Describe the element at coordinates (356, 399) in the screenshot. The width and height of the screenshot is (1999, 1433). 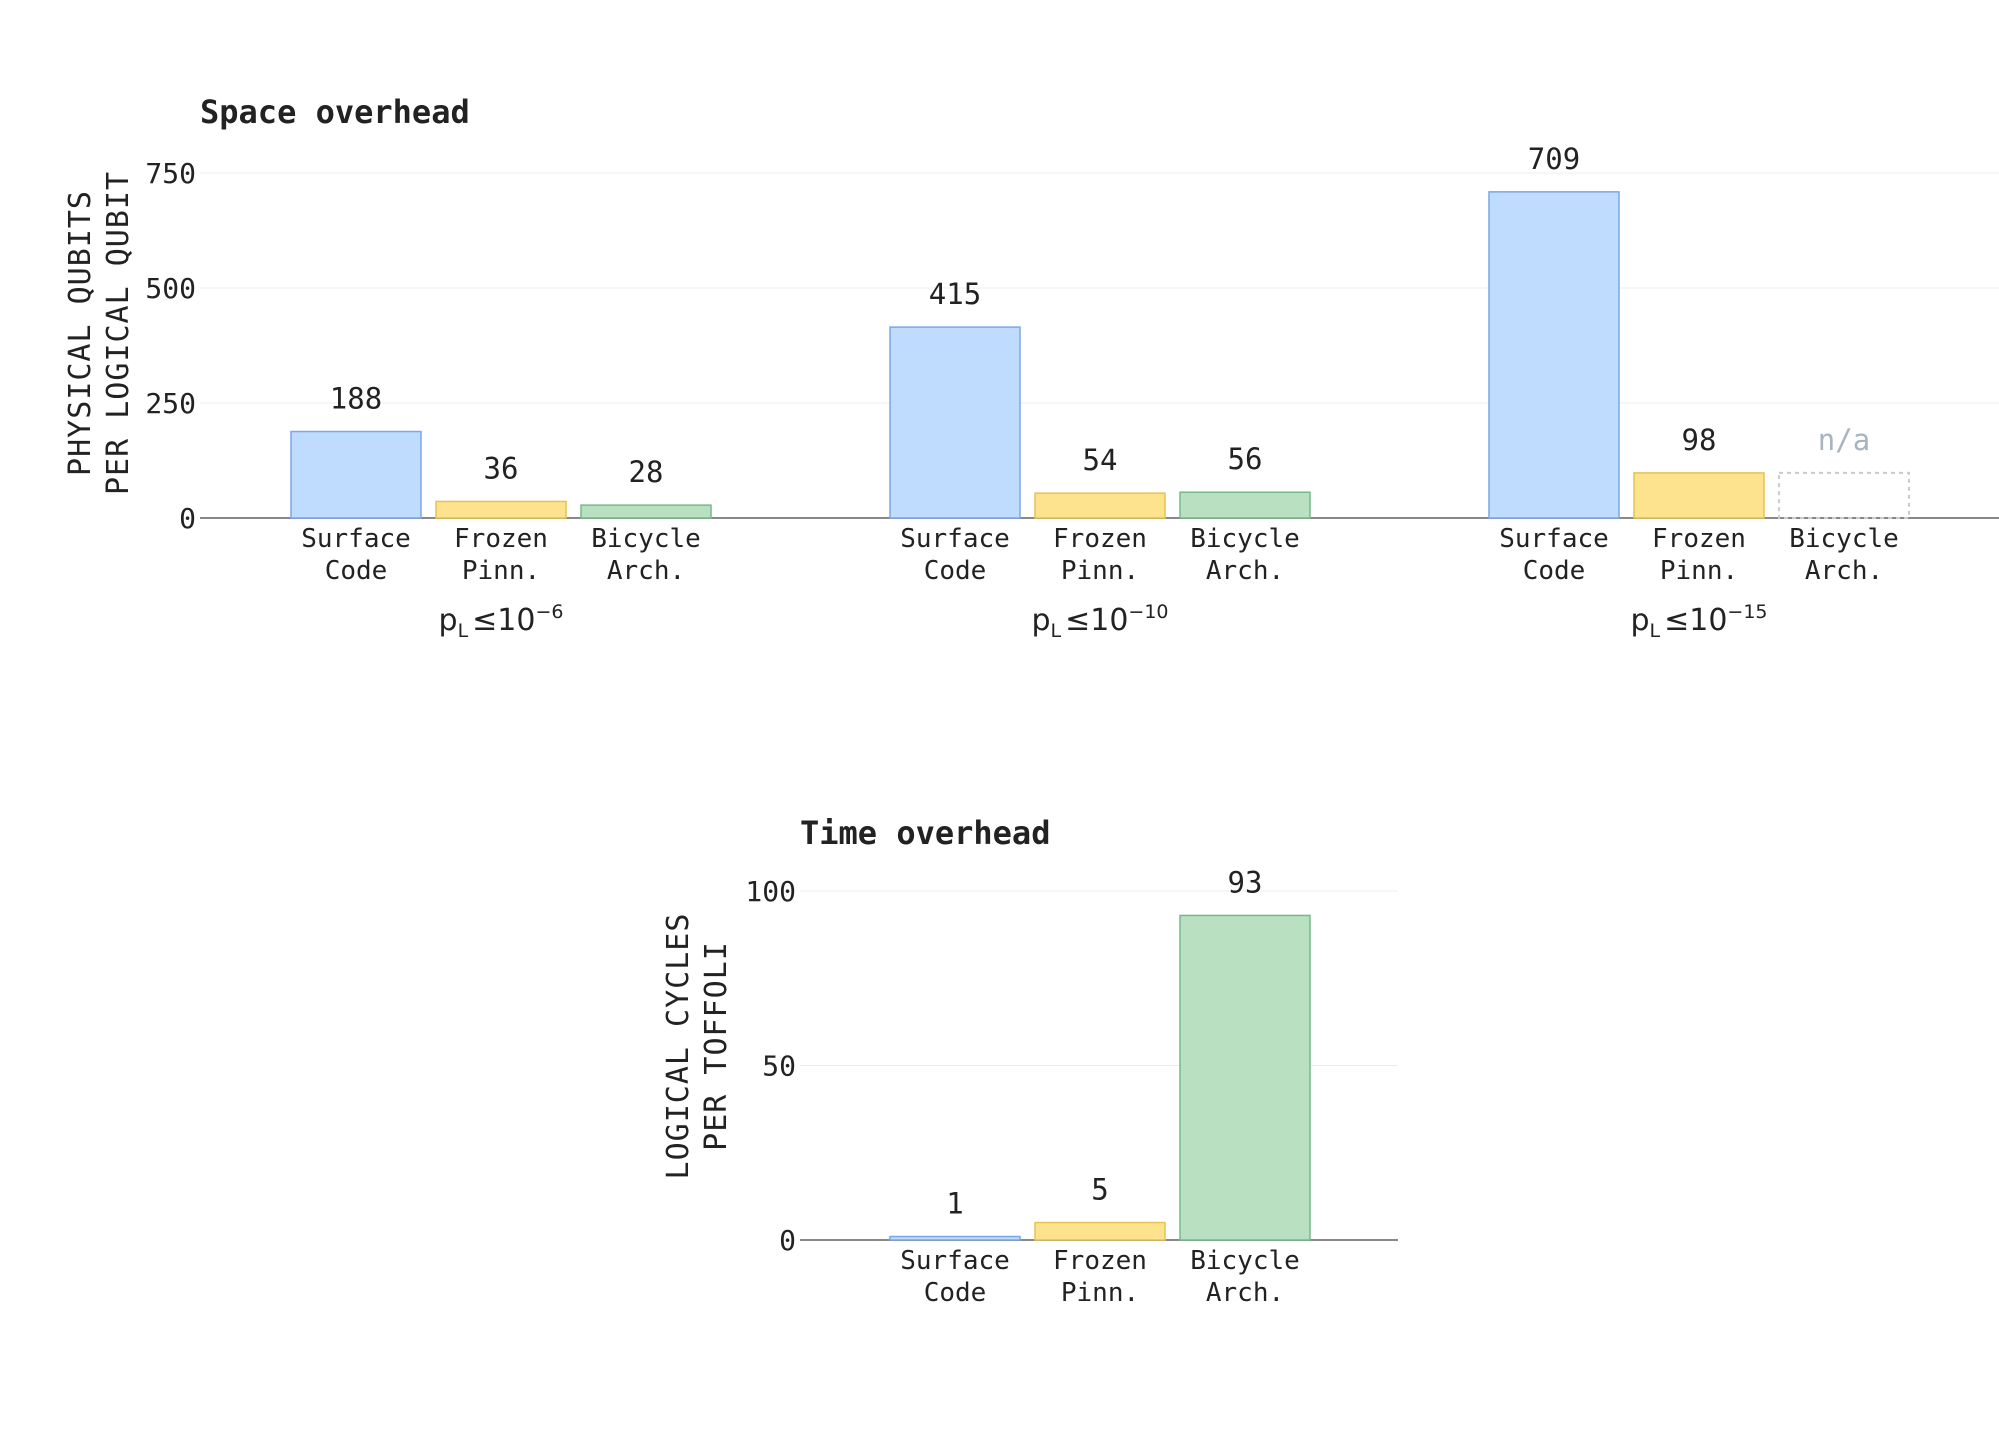
I see `space-g1-bar-surface-label: 188` at that location.